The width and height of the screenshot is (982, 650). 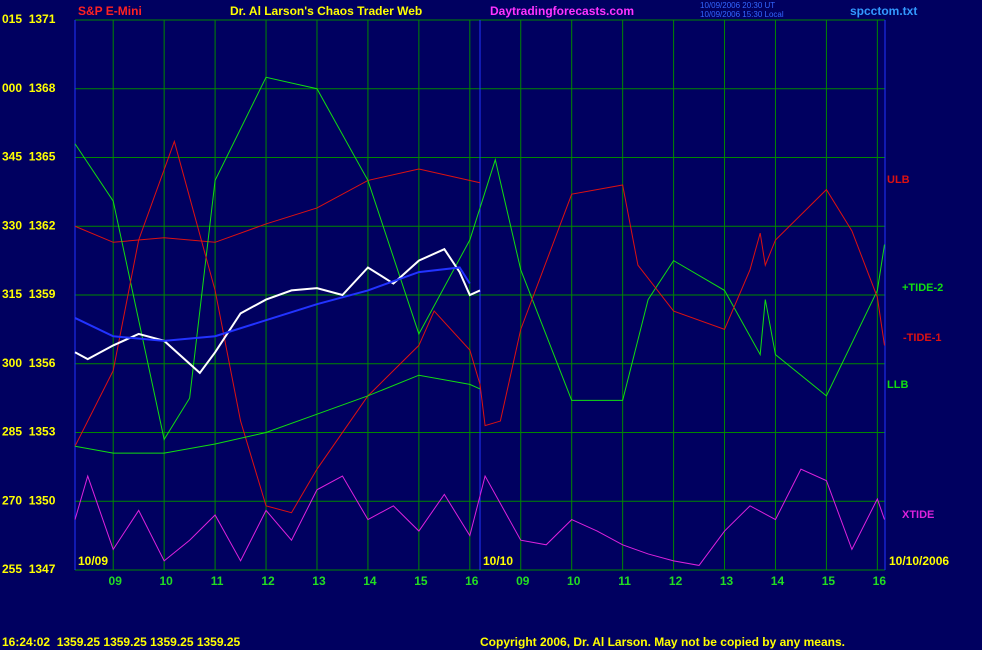 What do you see at coordinates (922, 288) in the screenshot?
I see `legend-label: +TIDE-2` at bounding box center [922, 288].